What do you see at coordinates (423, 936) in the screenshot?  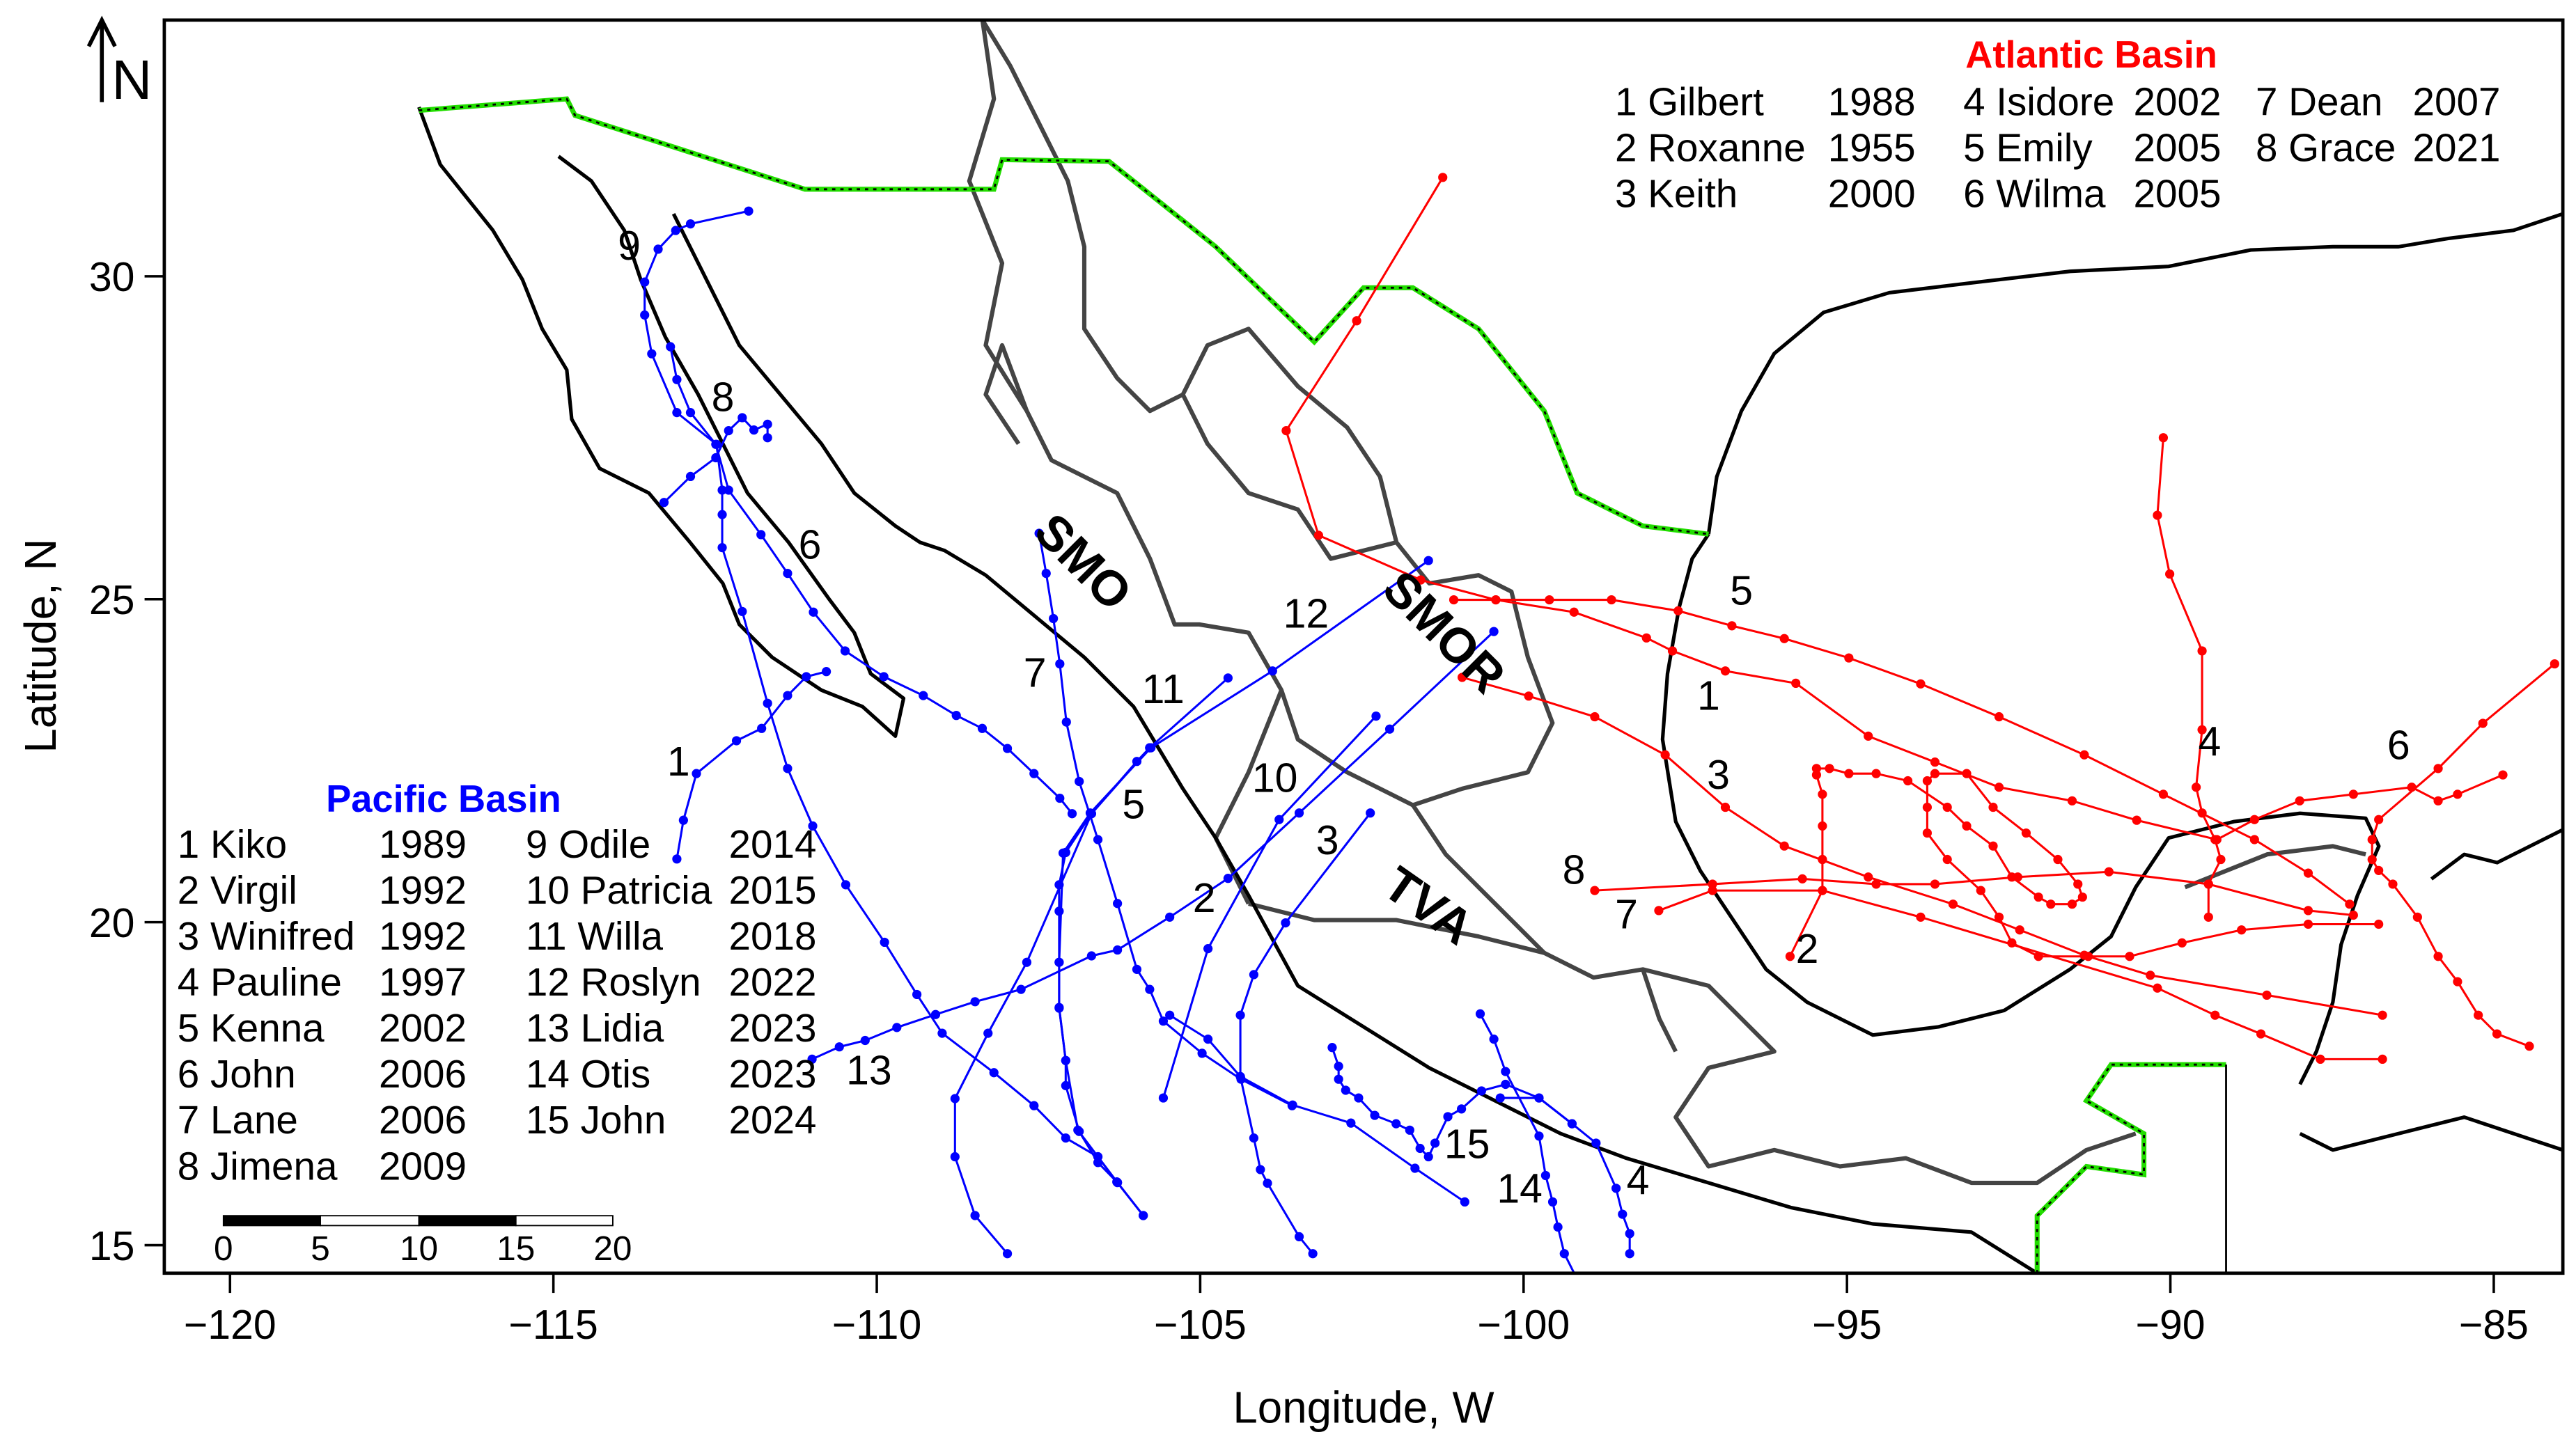 I see `pacific-legend-year: 1992` at bounding box center [423, 936].